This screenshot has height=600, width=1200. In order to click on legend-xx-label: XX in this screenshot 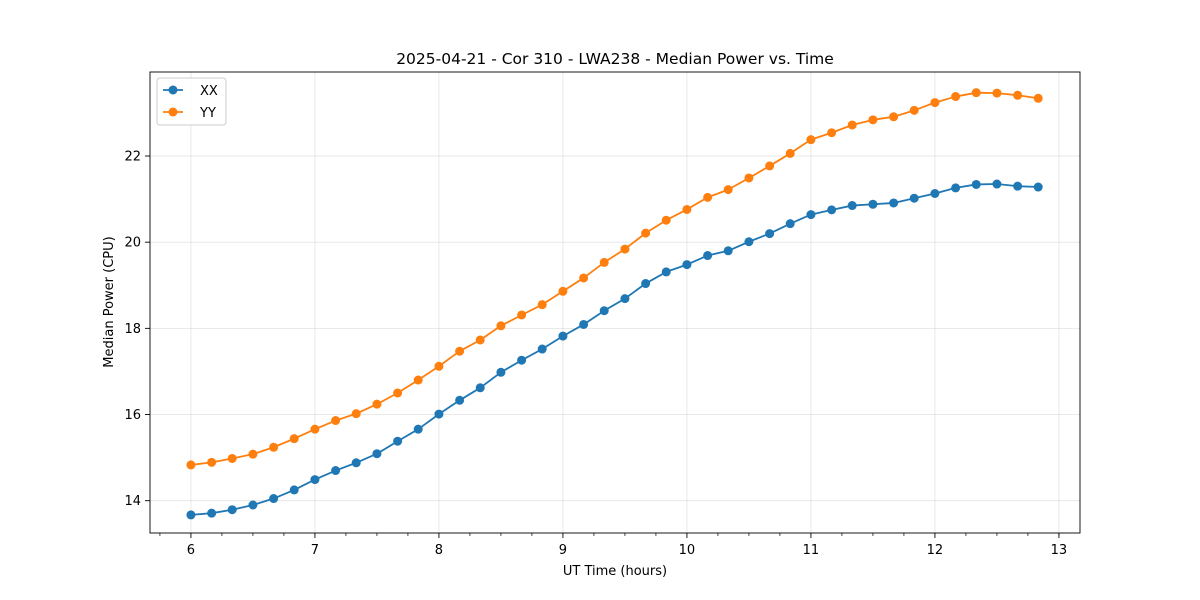, I will do `click(209, 91)`.